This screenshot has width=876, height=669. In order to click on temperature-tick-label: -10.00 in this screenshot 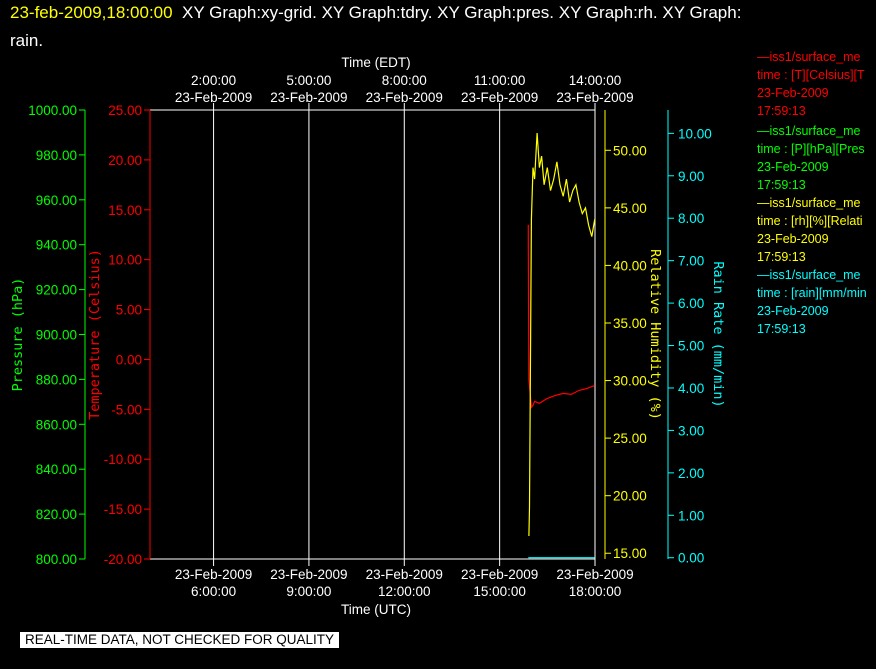, I will do `click(123, 459)`.